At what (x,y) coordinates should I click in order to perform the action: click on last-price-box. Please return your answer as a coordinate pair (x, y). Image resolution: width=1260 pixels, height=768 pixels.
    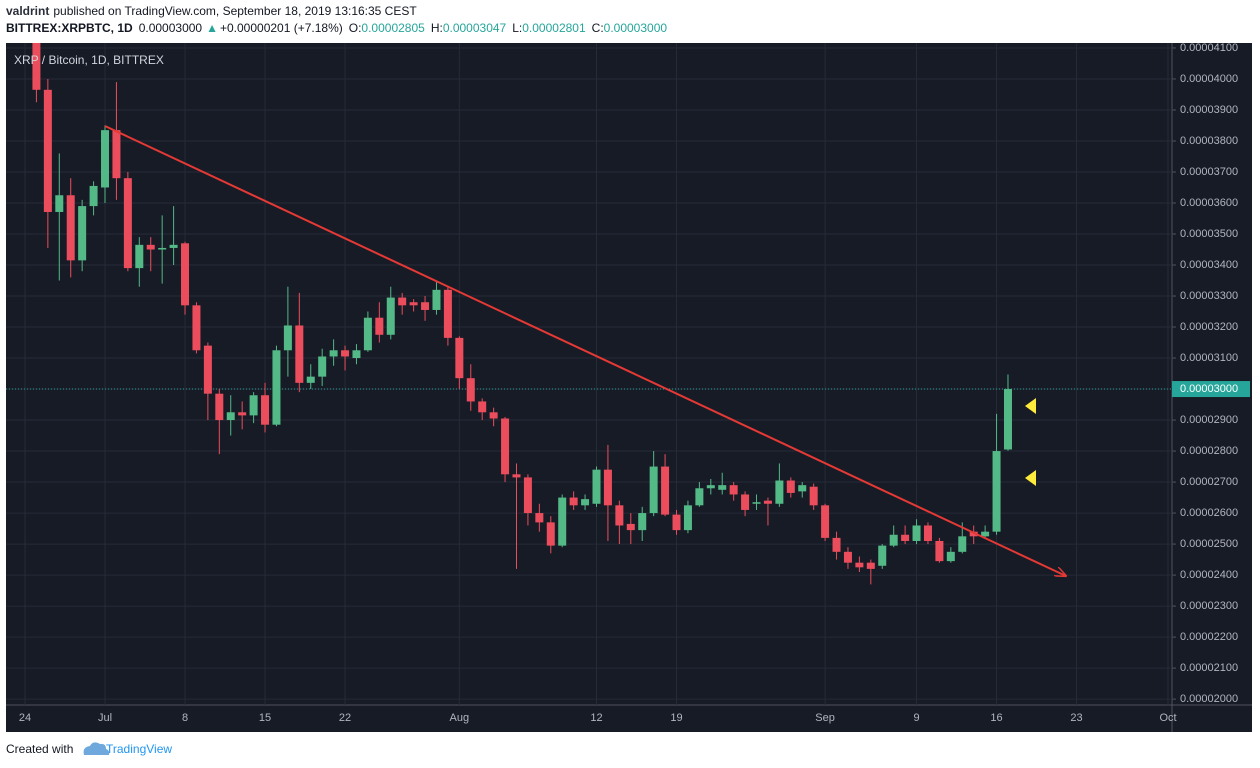
    Looking at the image, I should click on (1211, 389).